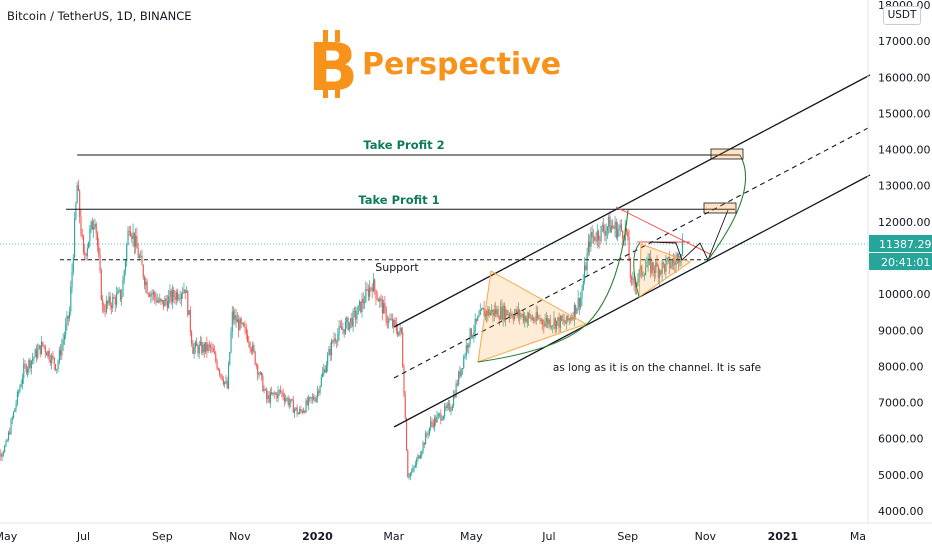 The width and height of the screenshot is (932, 550). What do you see at coordinates (904, 77) in the screenshot?
I see `price-tick-label: 16000.00` at bounding box center [904, 77].